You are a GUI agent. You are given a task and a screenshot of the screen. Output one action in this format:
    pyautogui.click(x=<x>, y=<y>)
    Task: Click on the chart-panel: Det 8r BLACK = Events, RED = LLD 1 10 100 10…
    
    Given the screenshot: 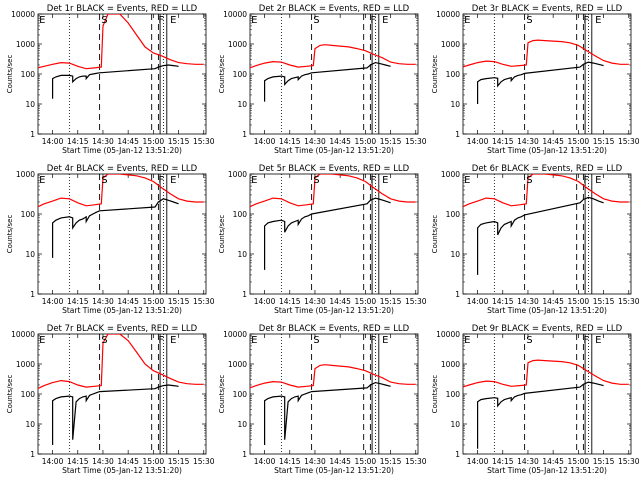 What is the action you would take?
    pyautogui.click(x=322, y=399)
    